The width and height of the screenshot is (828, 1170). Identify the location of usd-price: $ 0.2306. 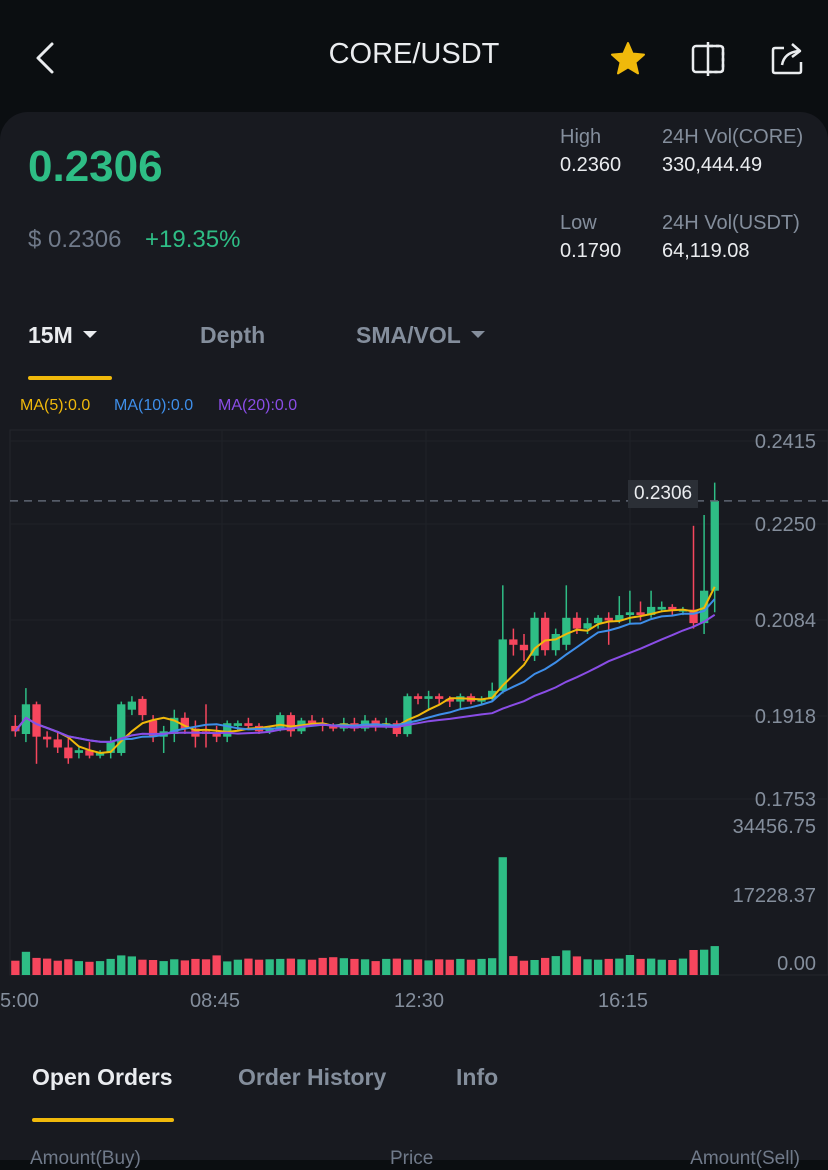
(75, 239).